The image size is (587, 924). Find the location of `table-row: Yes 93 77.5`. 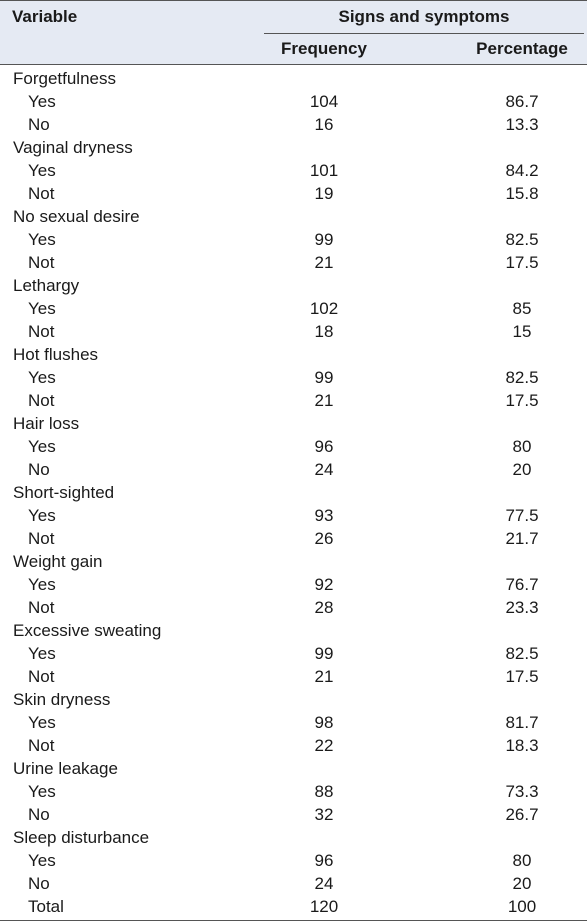

table-row: Yes 93 77.5 is located at coordinates (293, 515).